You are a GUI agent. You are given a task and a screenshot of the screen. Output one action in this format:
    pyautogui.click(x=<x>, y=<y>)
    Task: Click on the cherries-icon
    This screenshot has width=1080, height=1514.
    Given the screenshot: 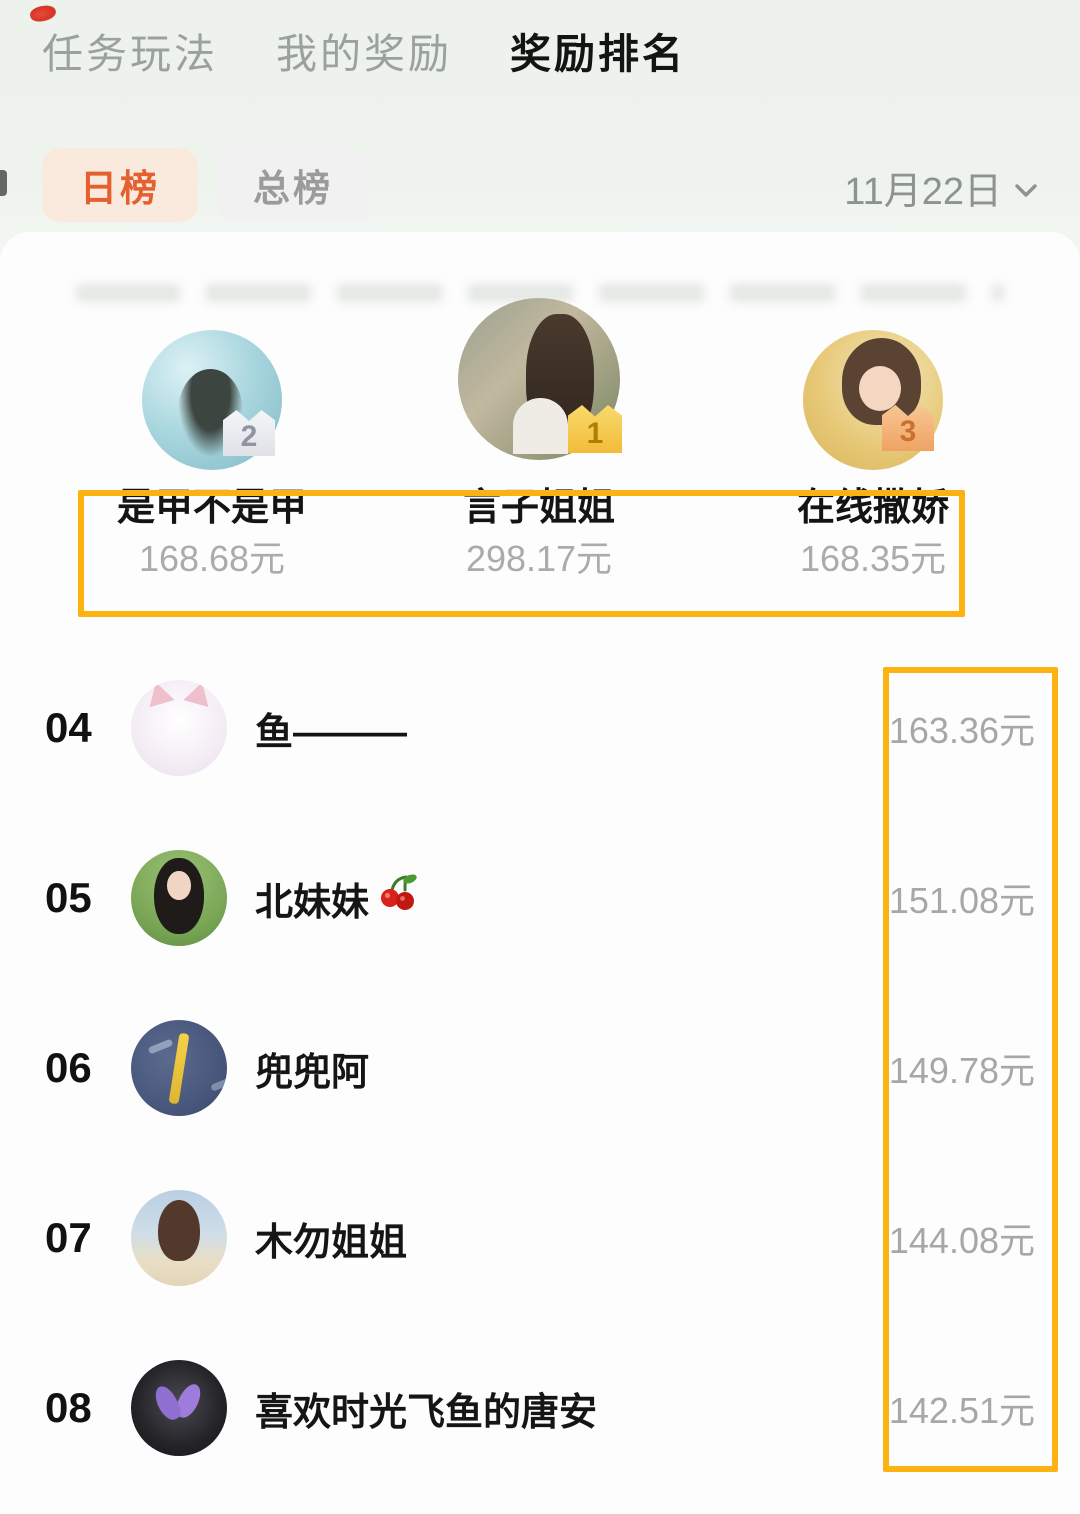 What is the action you would take?
    pyautogui.click(x=398, y=898)
    